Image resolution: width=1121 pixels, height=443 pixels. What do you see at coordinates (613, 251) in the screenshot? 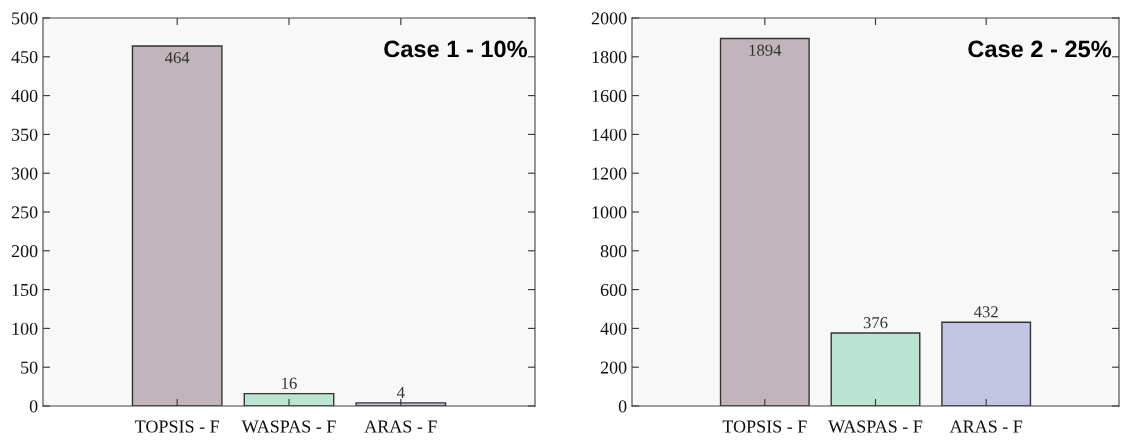
I see `y-tick-label: 800` at bounding box center [613, 251].